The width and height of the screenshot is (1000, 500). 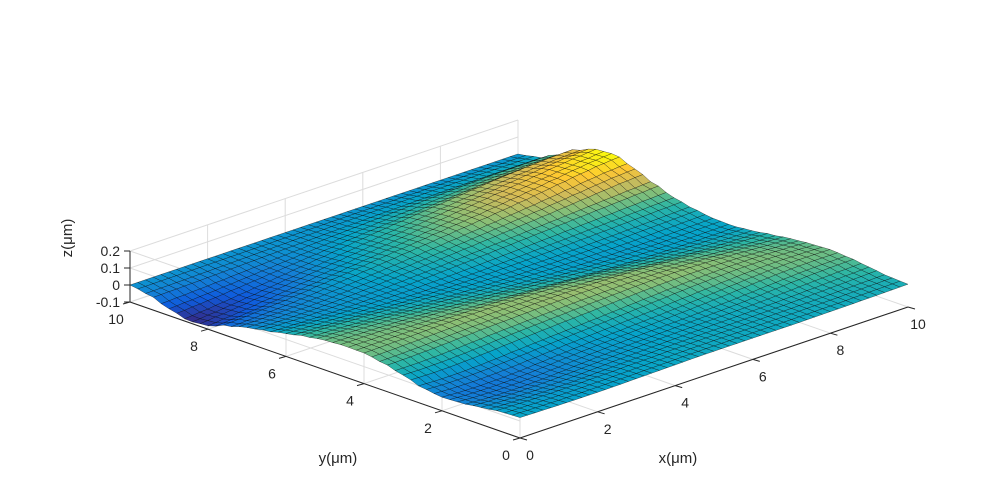 I want to click on x-tick-label: 2, so click(x=608, y=429).